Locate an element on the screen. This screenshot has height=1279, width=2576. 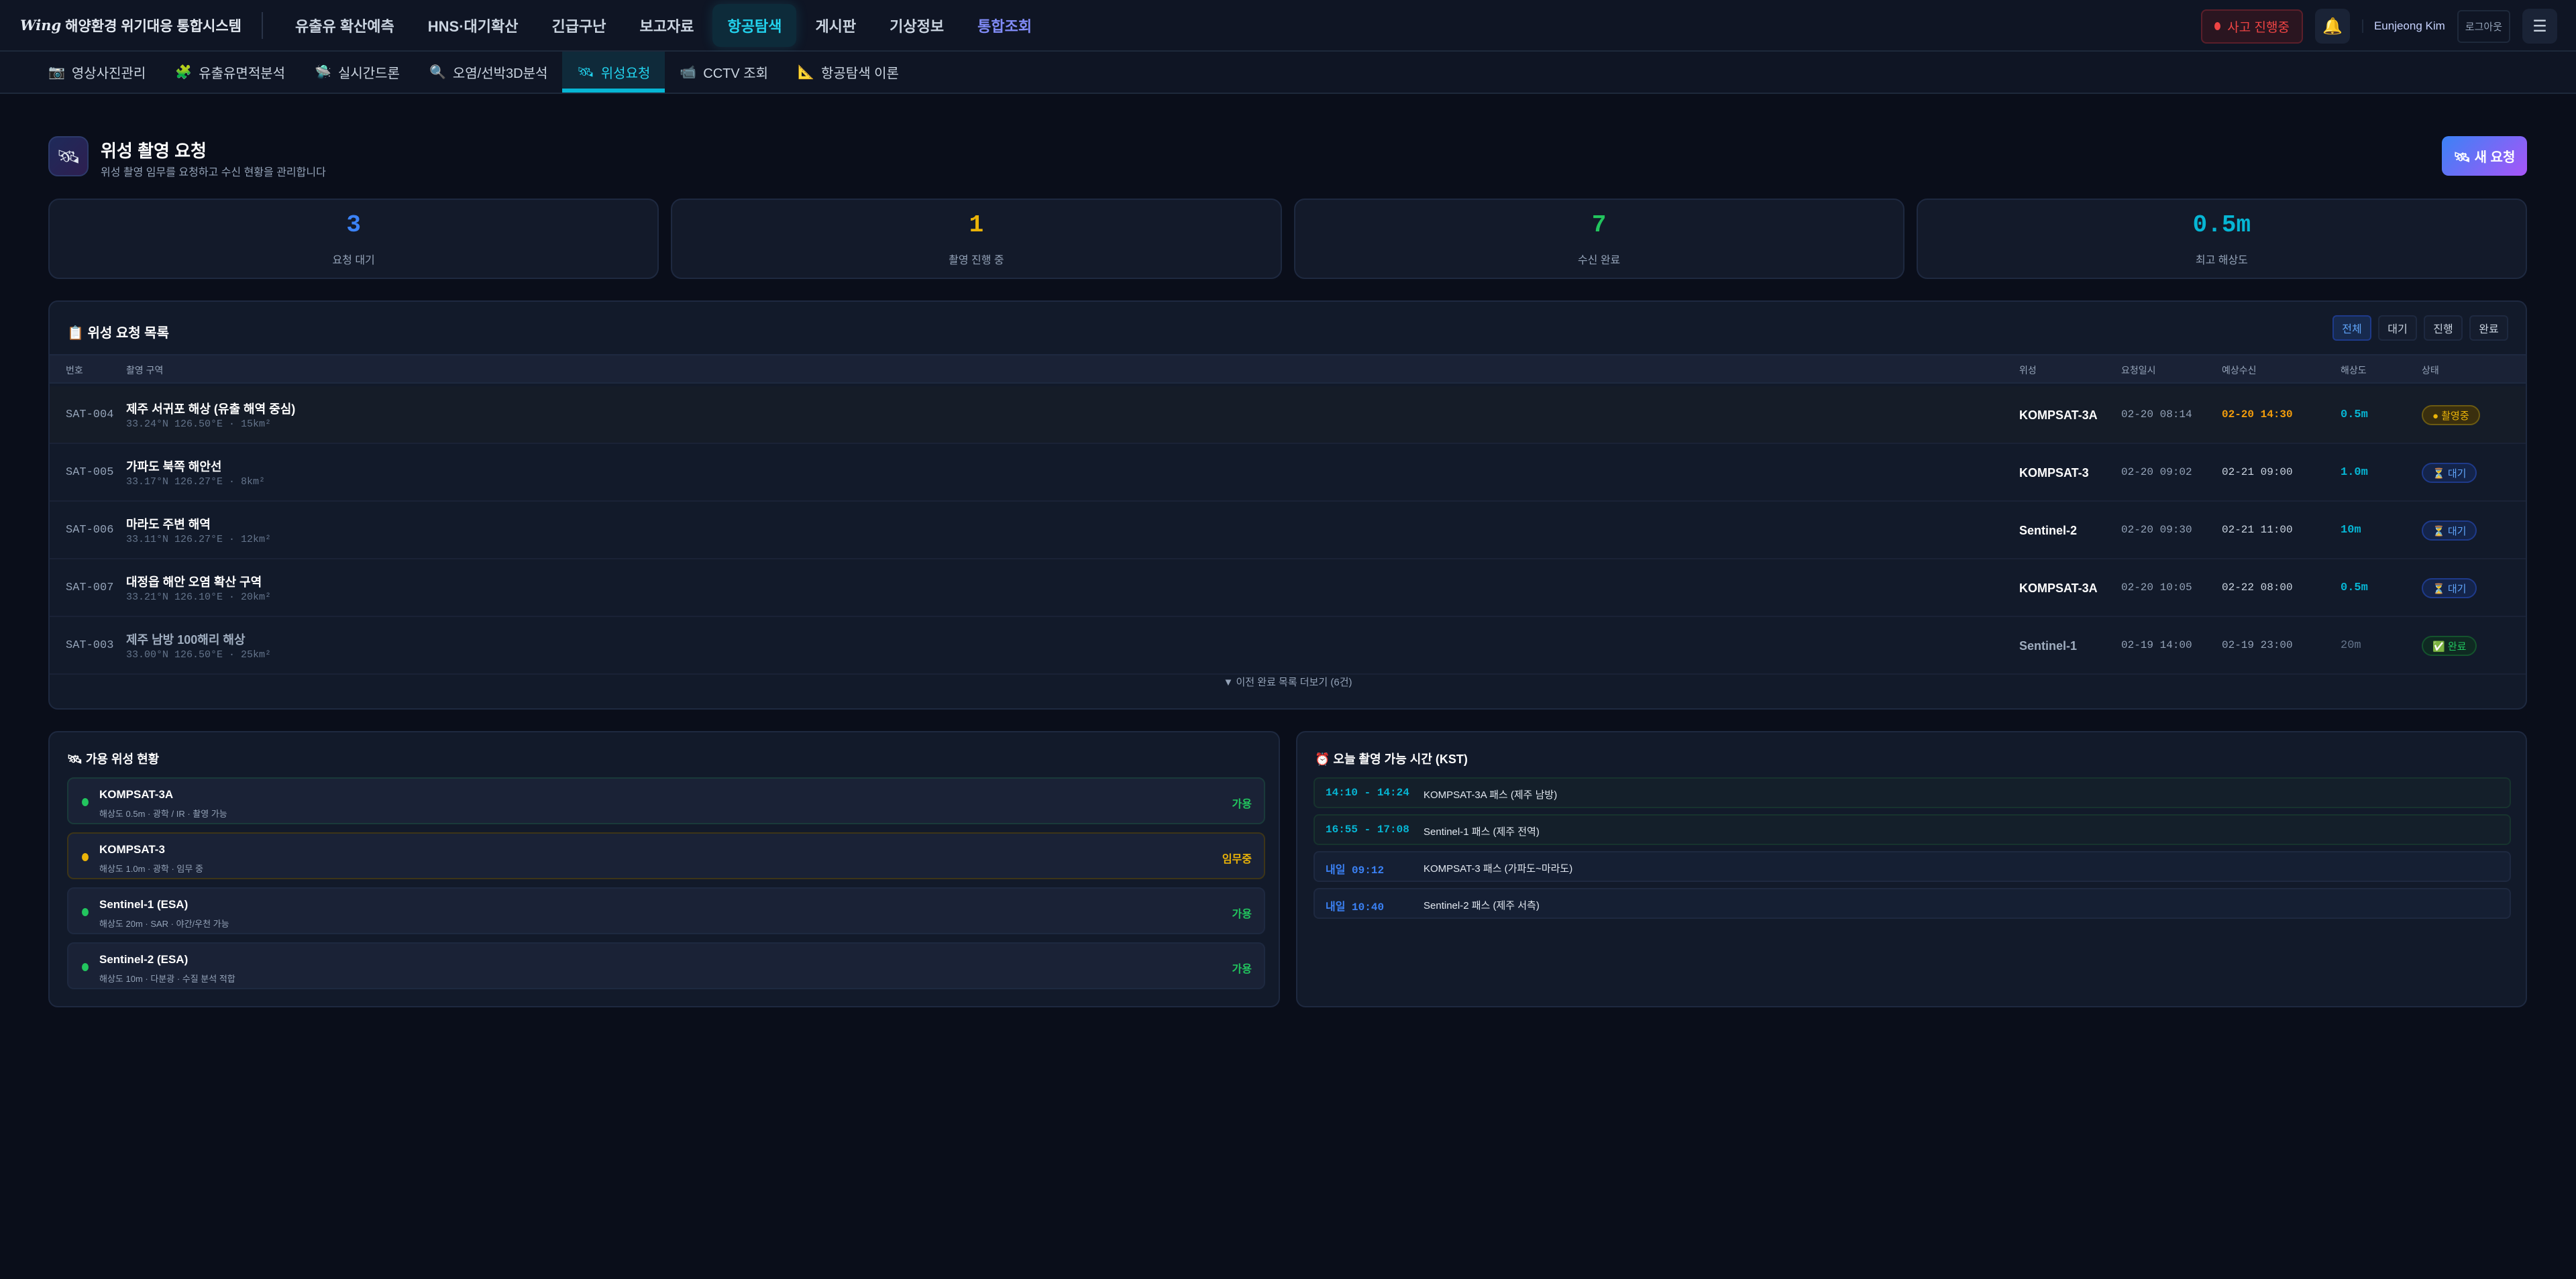
nav-item: 긴급구난 is located at coordinates (578, 26).